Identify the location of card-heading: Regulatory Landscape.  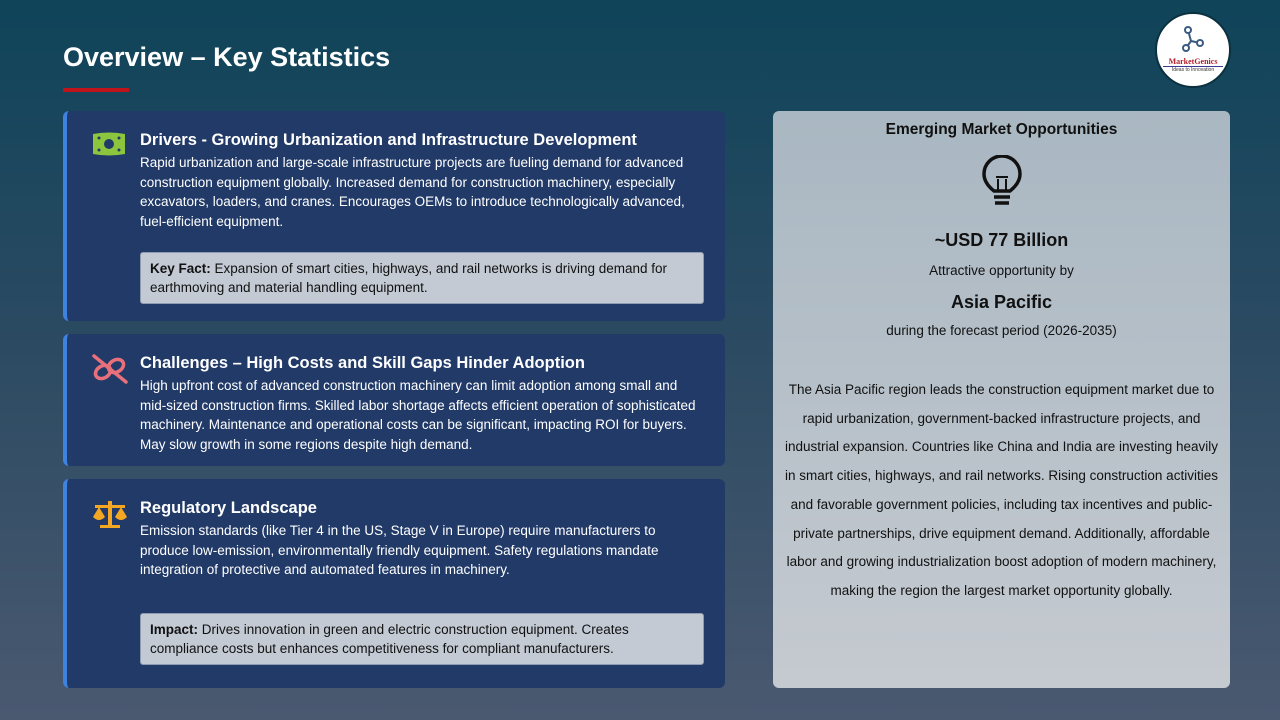
(228, 508).